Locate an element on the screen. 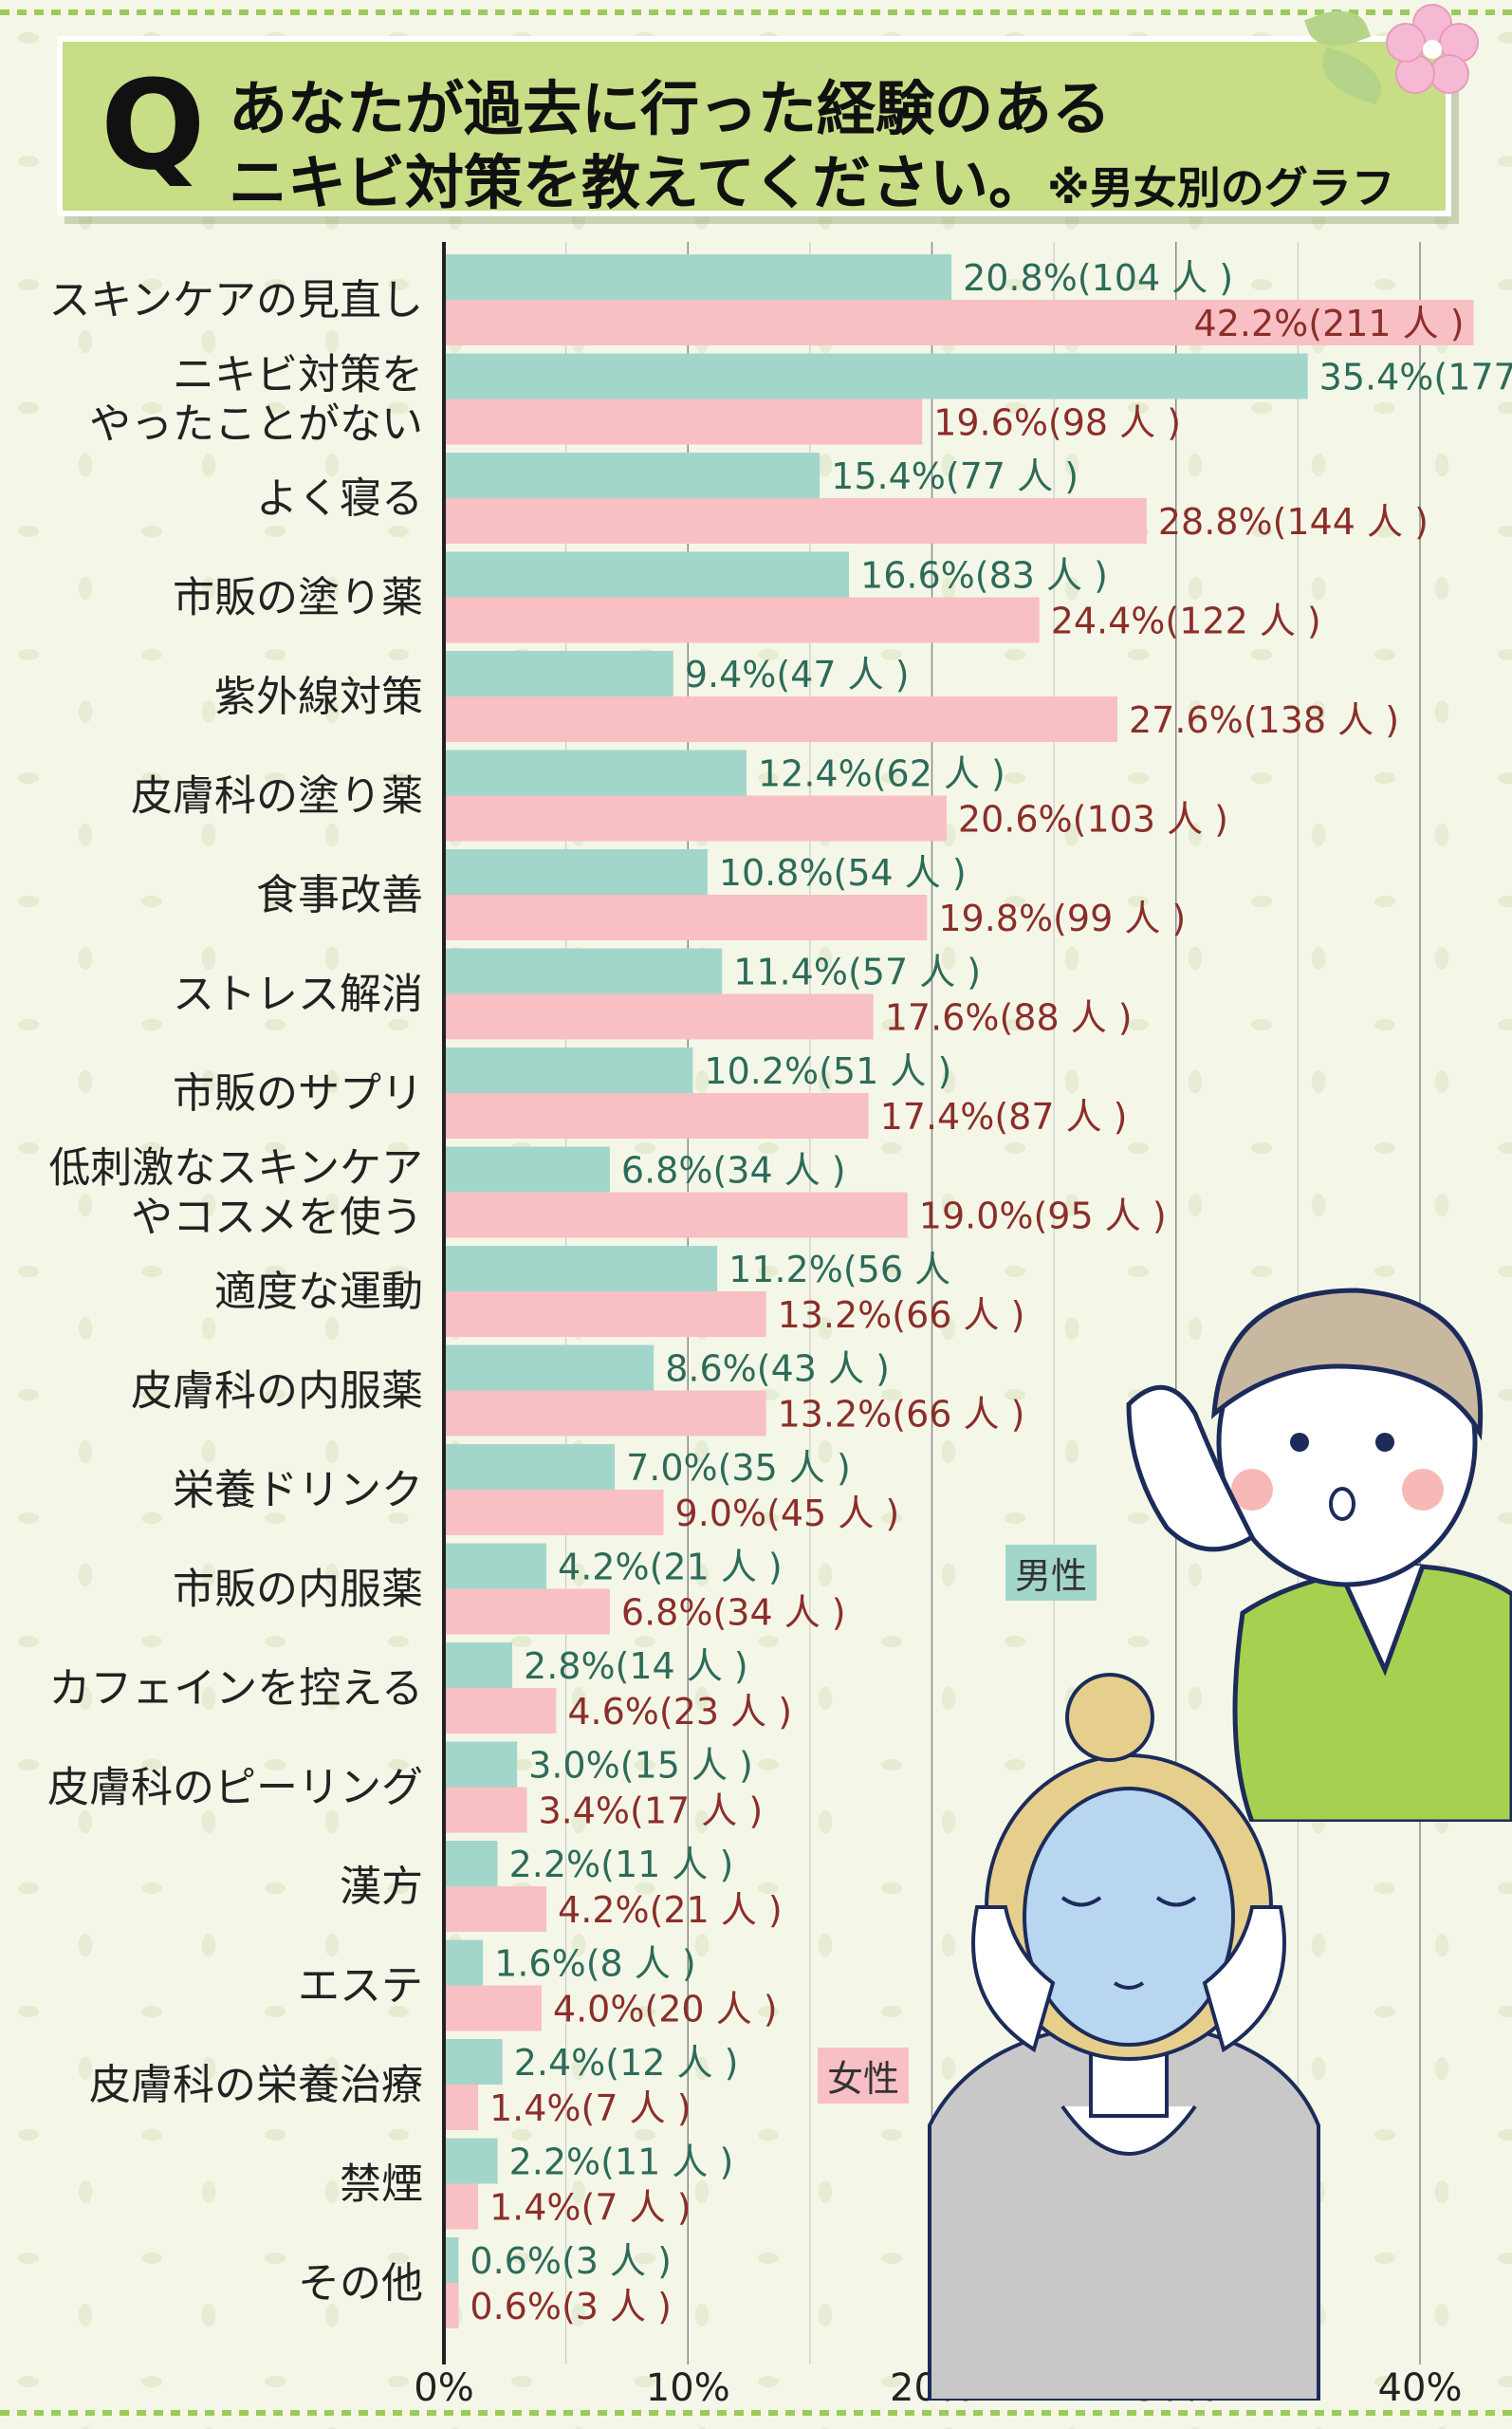  data-label-male: 35.4%(177 人 ) is located at coordinates (1415, 378).